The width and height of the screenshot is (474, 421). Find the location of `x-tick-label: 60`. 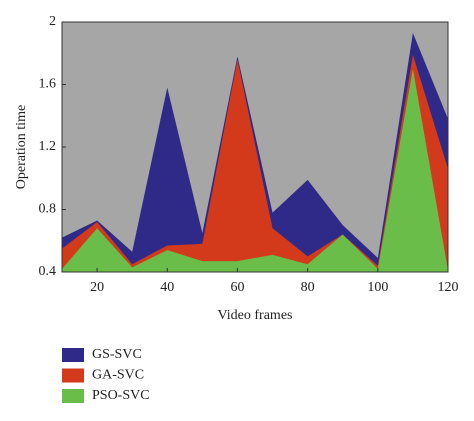

x-tick-label: 60 is located at coordinates (237, 287).